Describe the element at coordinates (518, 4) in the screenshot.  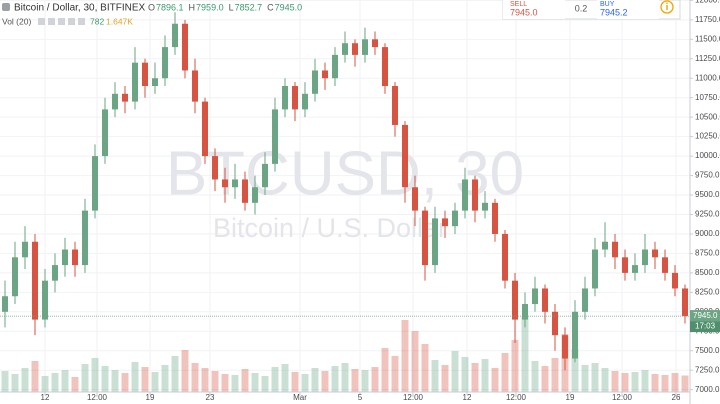
I see `sell-label: SELL` at that location.